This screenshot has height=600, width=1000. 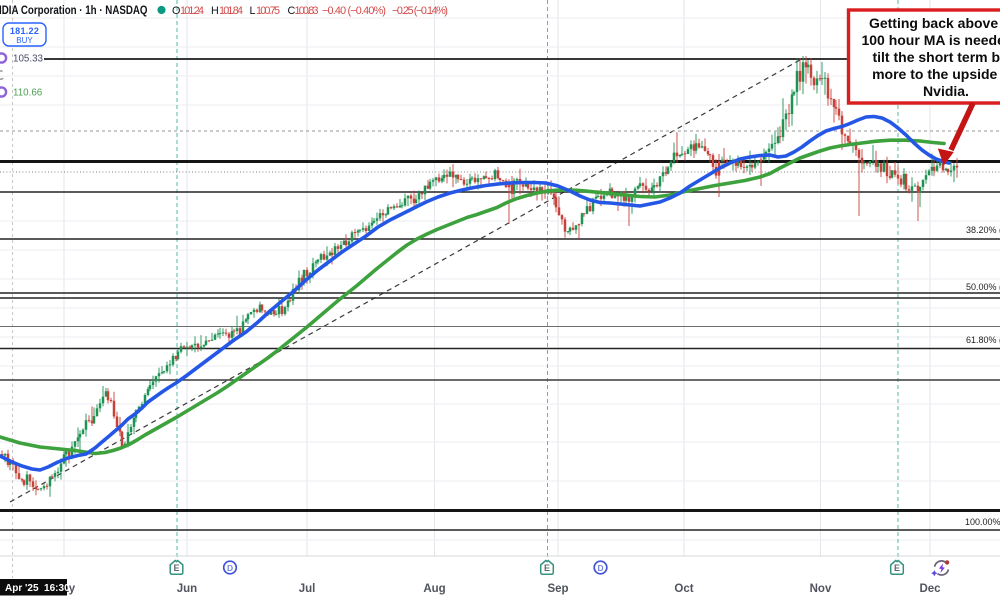 What do you see at coordinates (37, 588) in the screenshot?
I see `svg-text: Apr '25 16:30` at bounding box center [37, 588].